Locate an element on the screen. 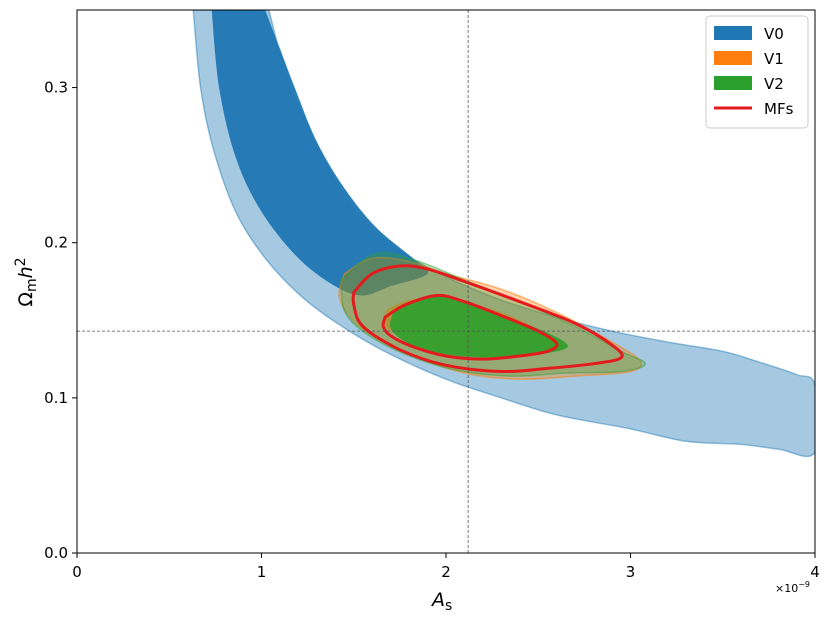 The height and width of the screenshot is (621, 831). x-tick-label: 1 is located at coordinates (262, 572).